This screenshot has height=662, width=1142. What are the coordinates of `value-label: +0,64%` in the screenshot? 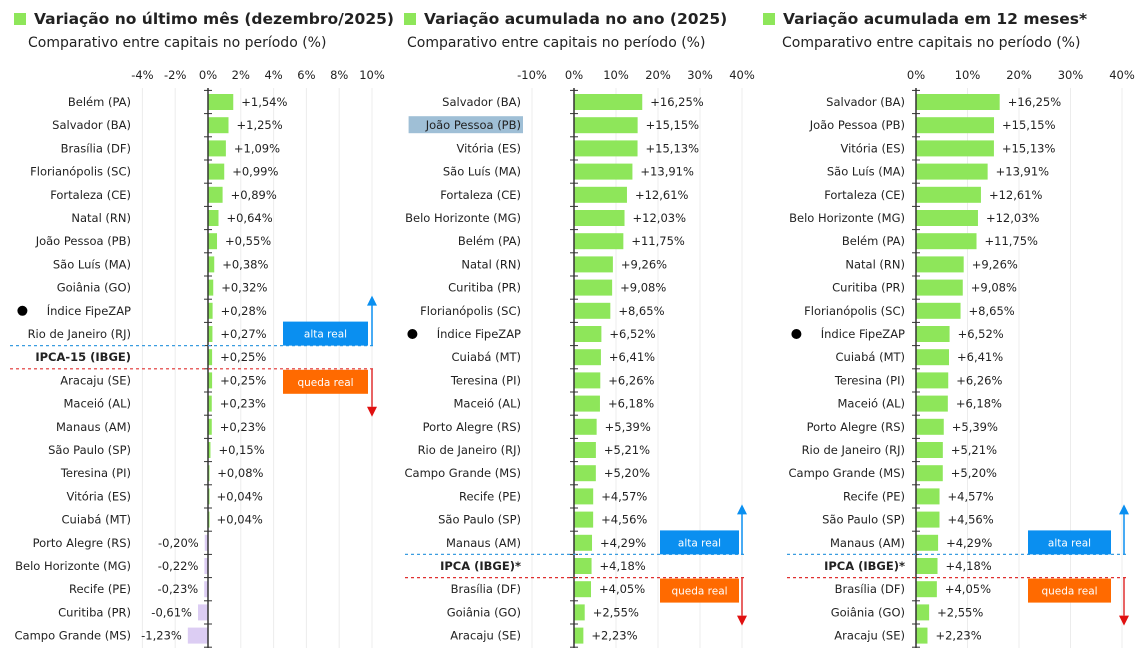 It's located at (249, 218).